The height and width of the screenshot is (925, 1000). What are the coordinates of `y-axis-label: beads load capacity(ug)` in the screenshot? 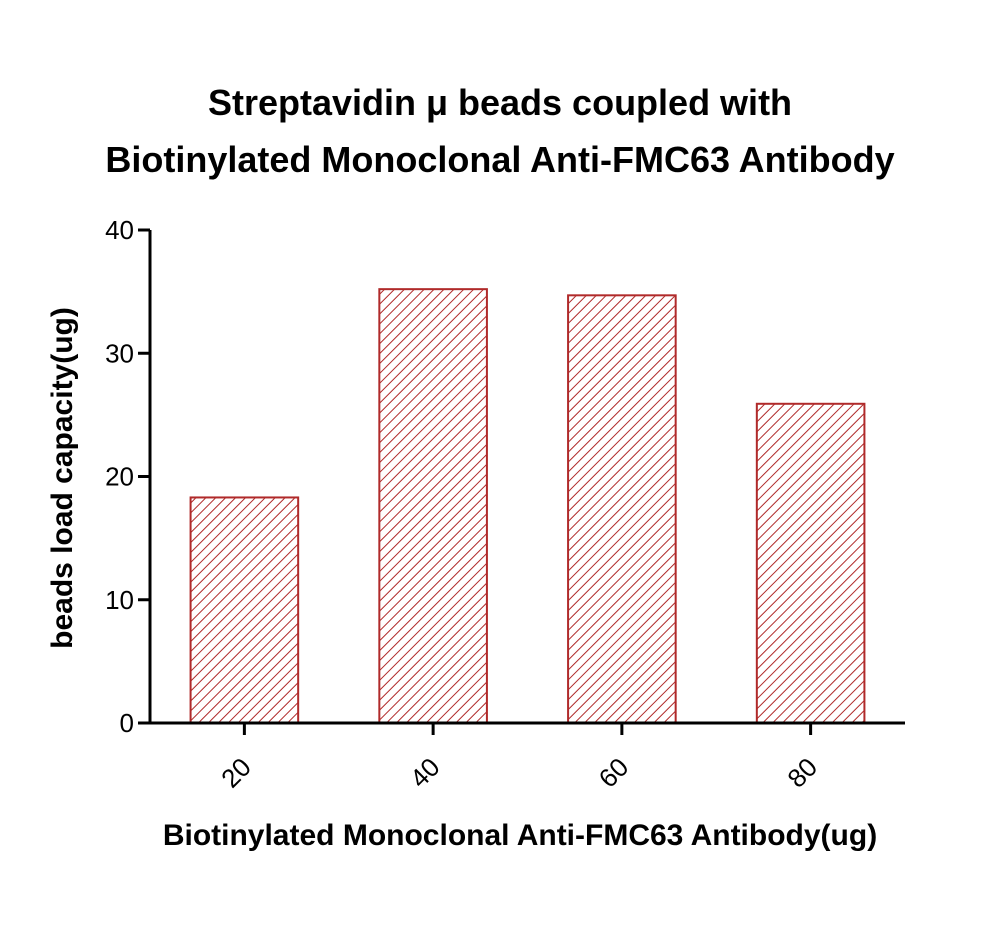 It's located at (62, 478).